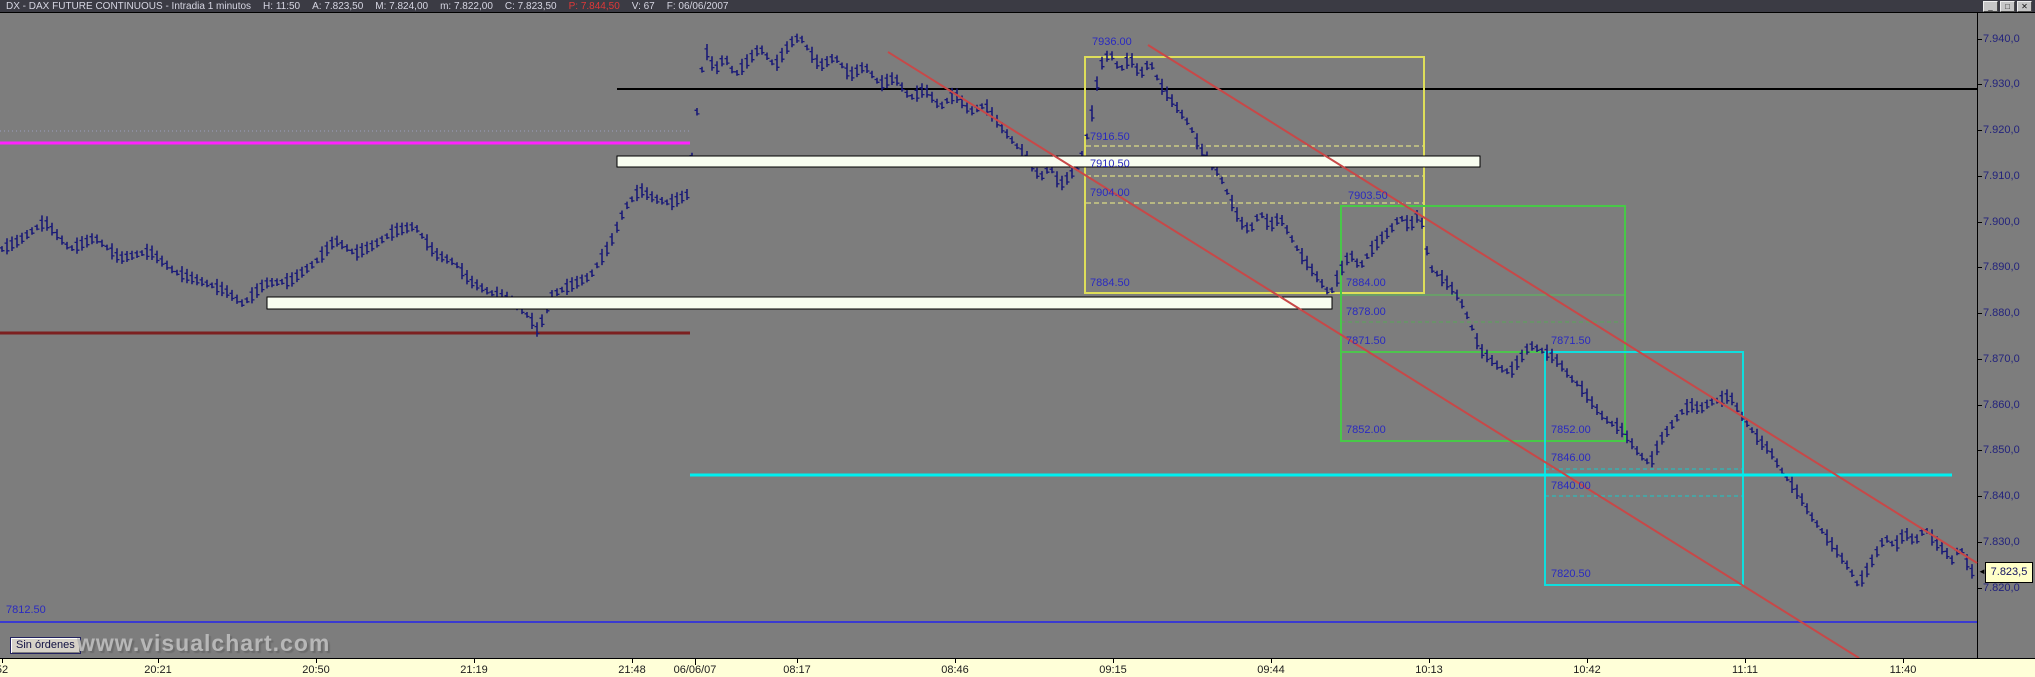  Describe the element at coordinates (1571, 486) in the screenshot. I see `price-level-label: 7840.00` at that location.